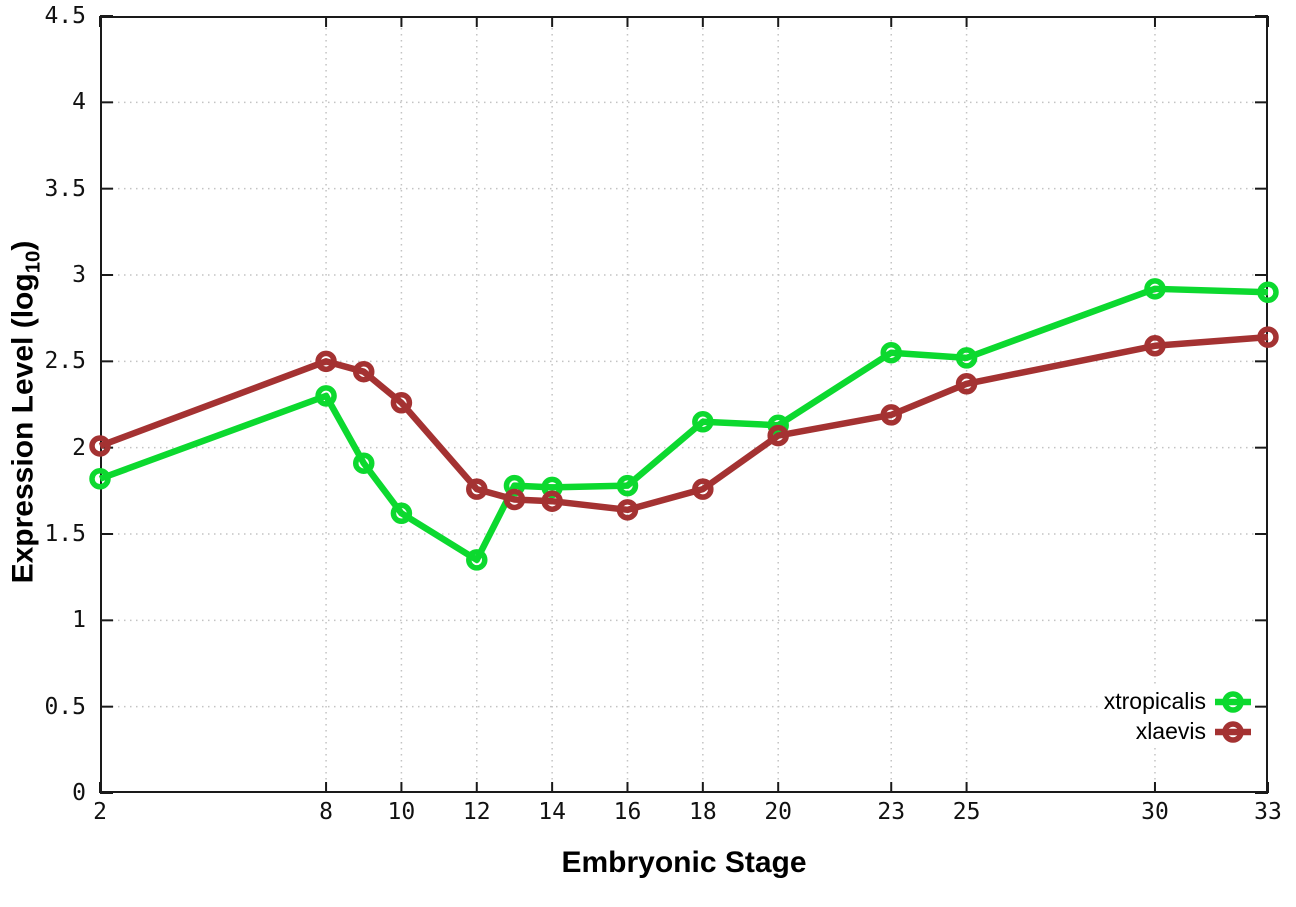  Describe the element at coordinates (326, 812) in the screenshot. I see `x-tick-label: 8` at that location.